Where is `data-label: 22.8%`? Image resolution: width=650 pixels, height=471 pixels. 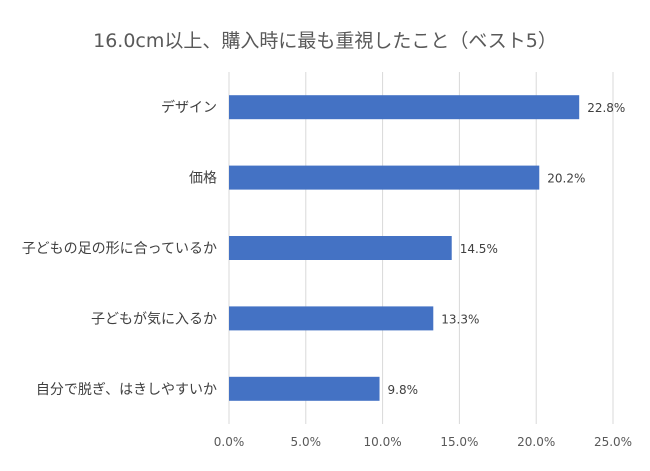
data-label: 22.8% is located at coordinates (606, 108).